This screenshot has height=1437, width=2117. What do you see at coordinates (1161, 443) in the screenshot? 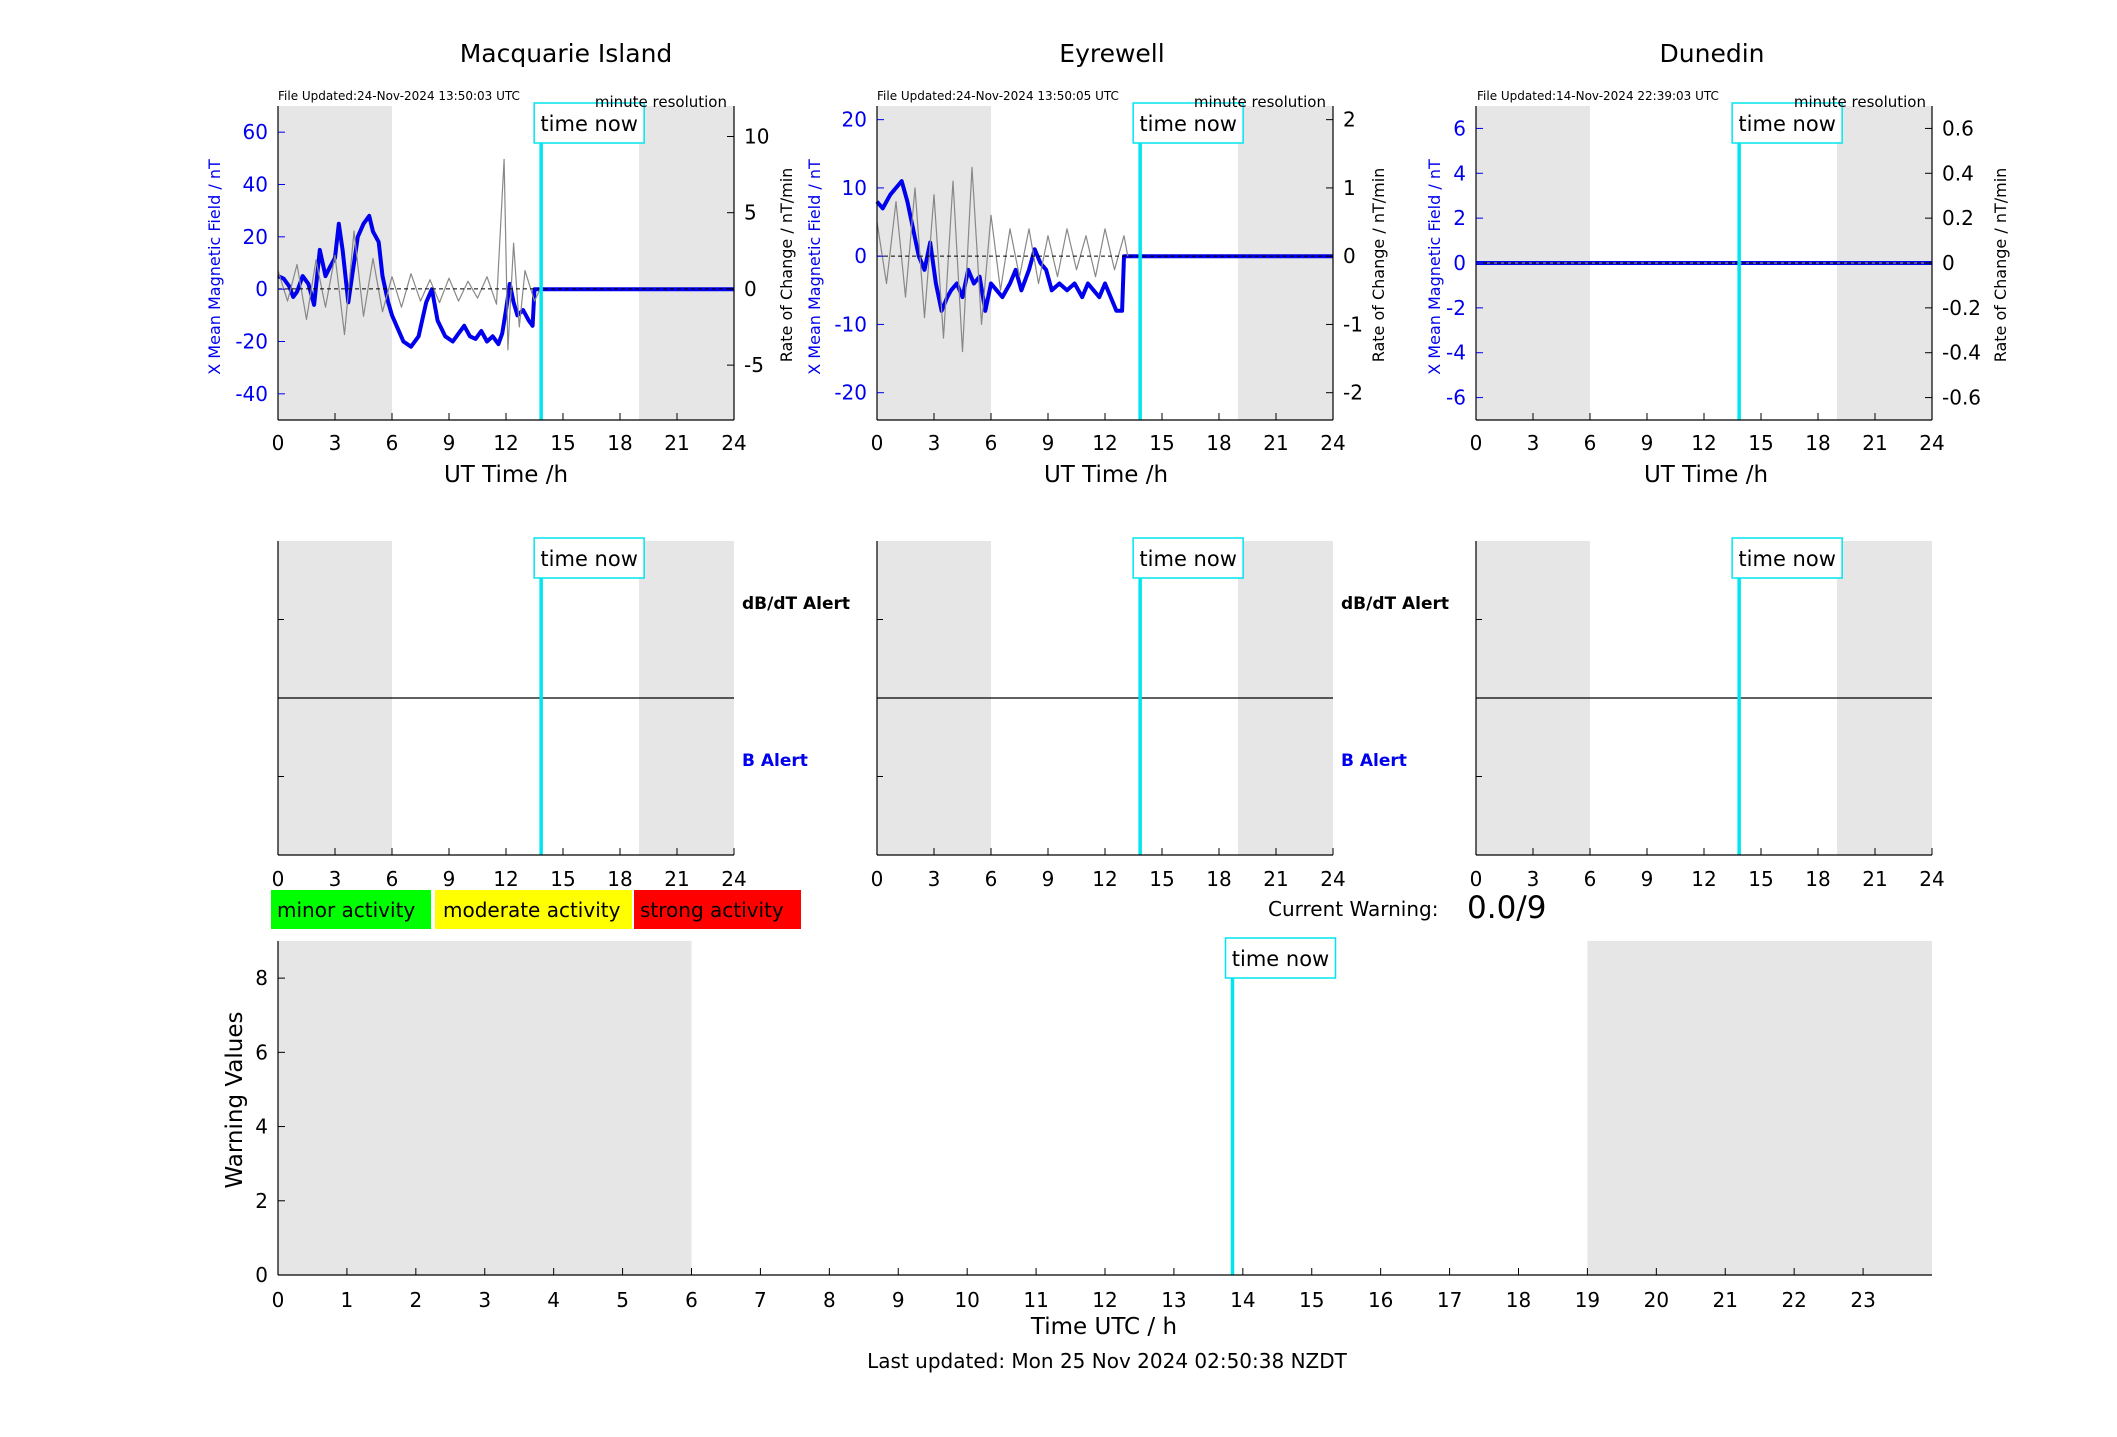
I see `chart1-xtick-label-15: 15` at bounding box center [1161, 443].